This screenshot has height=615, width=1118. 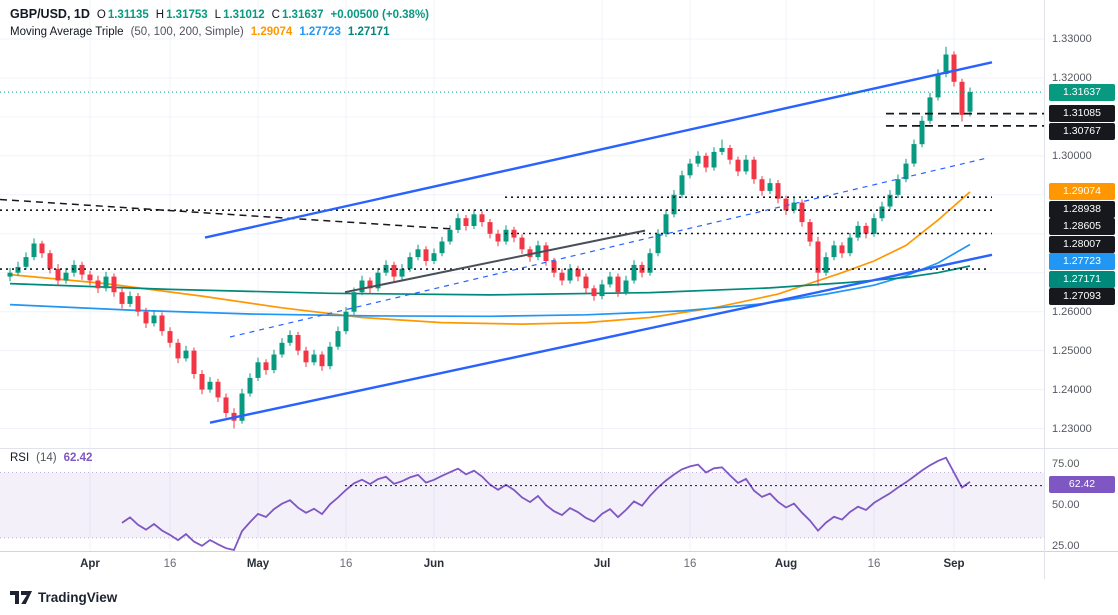 What do you see at coordinates (1072, 428) in the screenshot?
I see `price-tick-label: 1.23000` at bounding box center [1072, 428].